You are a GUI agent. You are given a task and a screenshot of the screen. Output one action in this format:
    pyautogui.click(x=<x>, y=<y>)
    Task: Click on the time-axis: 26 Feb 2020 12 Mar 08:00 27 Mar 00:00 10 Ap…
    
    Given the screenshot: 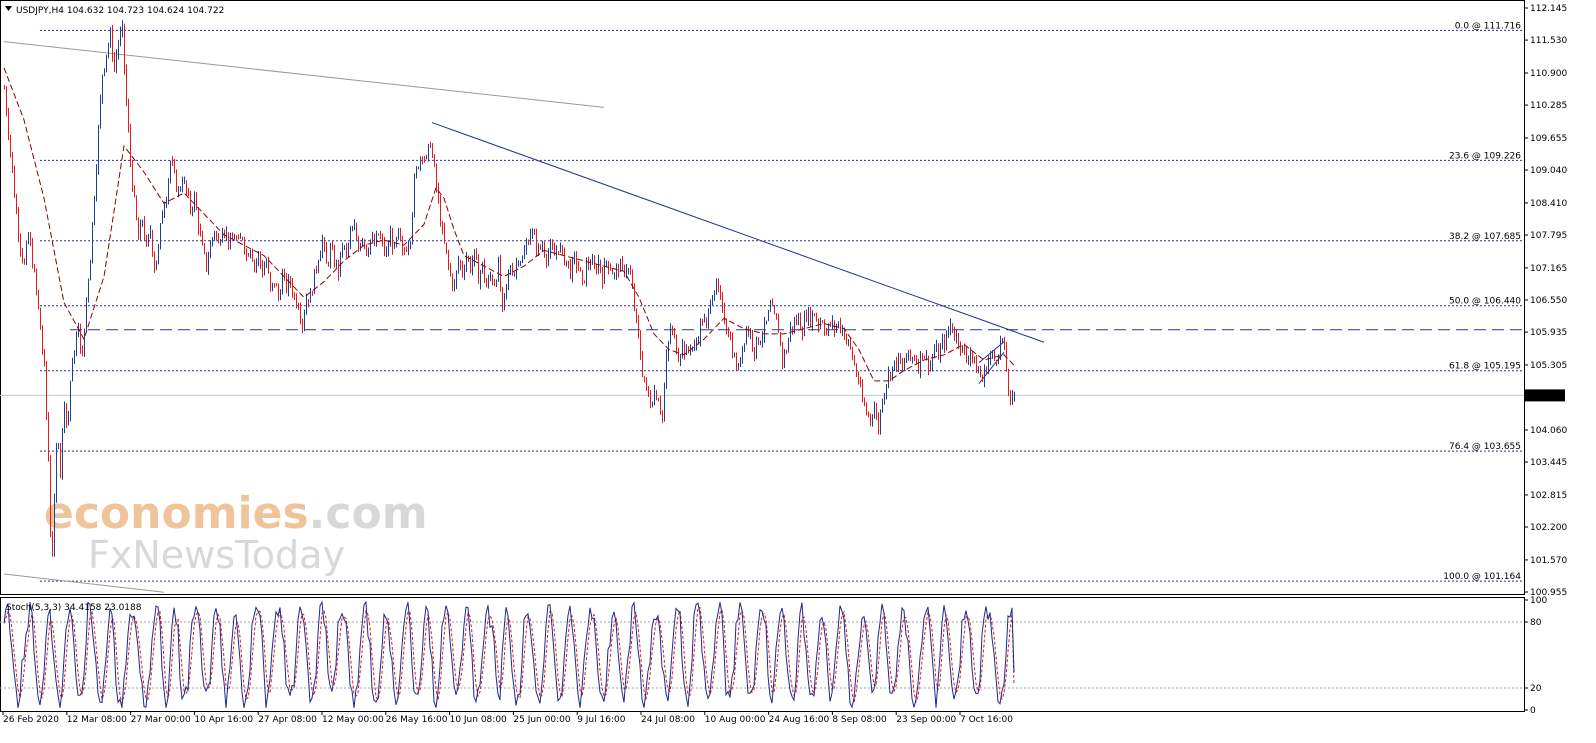 What is the action you would take?
    pyautogui.click(x=507, y=718)
    